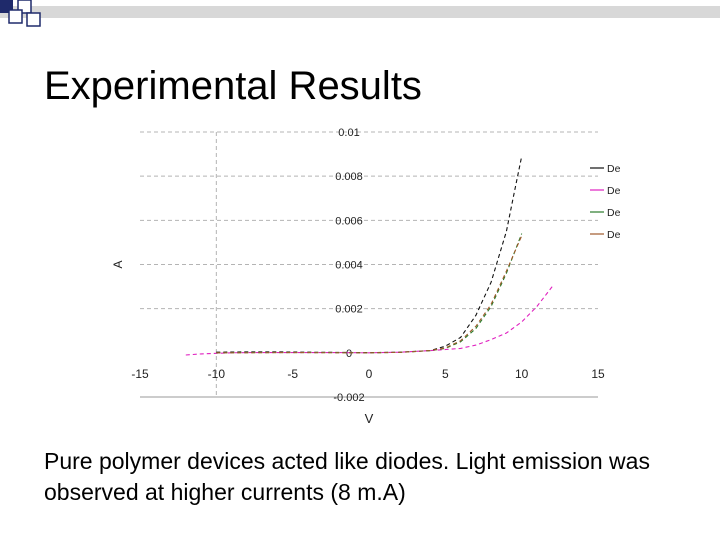  Describe the element at coordinates (613, 235) in the screenshot. I see `legend-label: Device 4` at that location.